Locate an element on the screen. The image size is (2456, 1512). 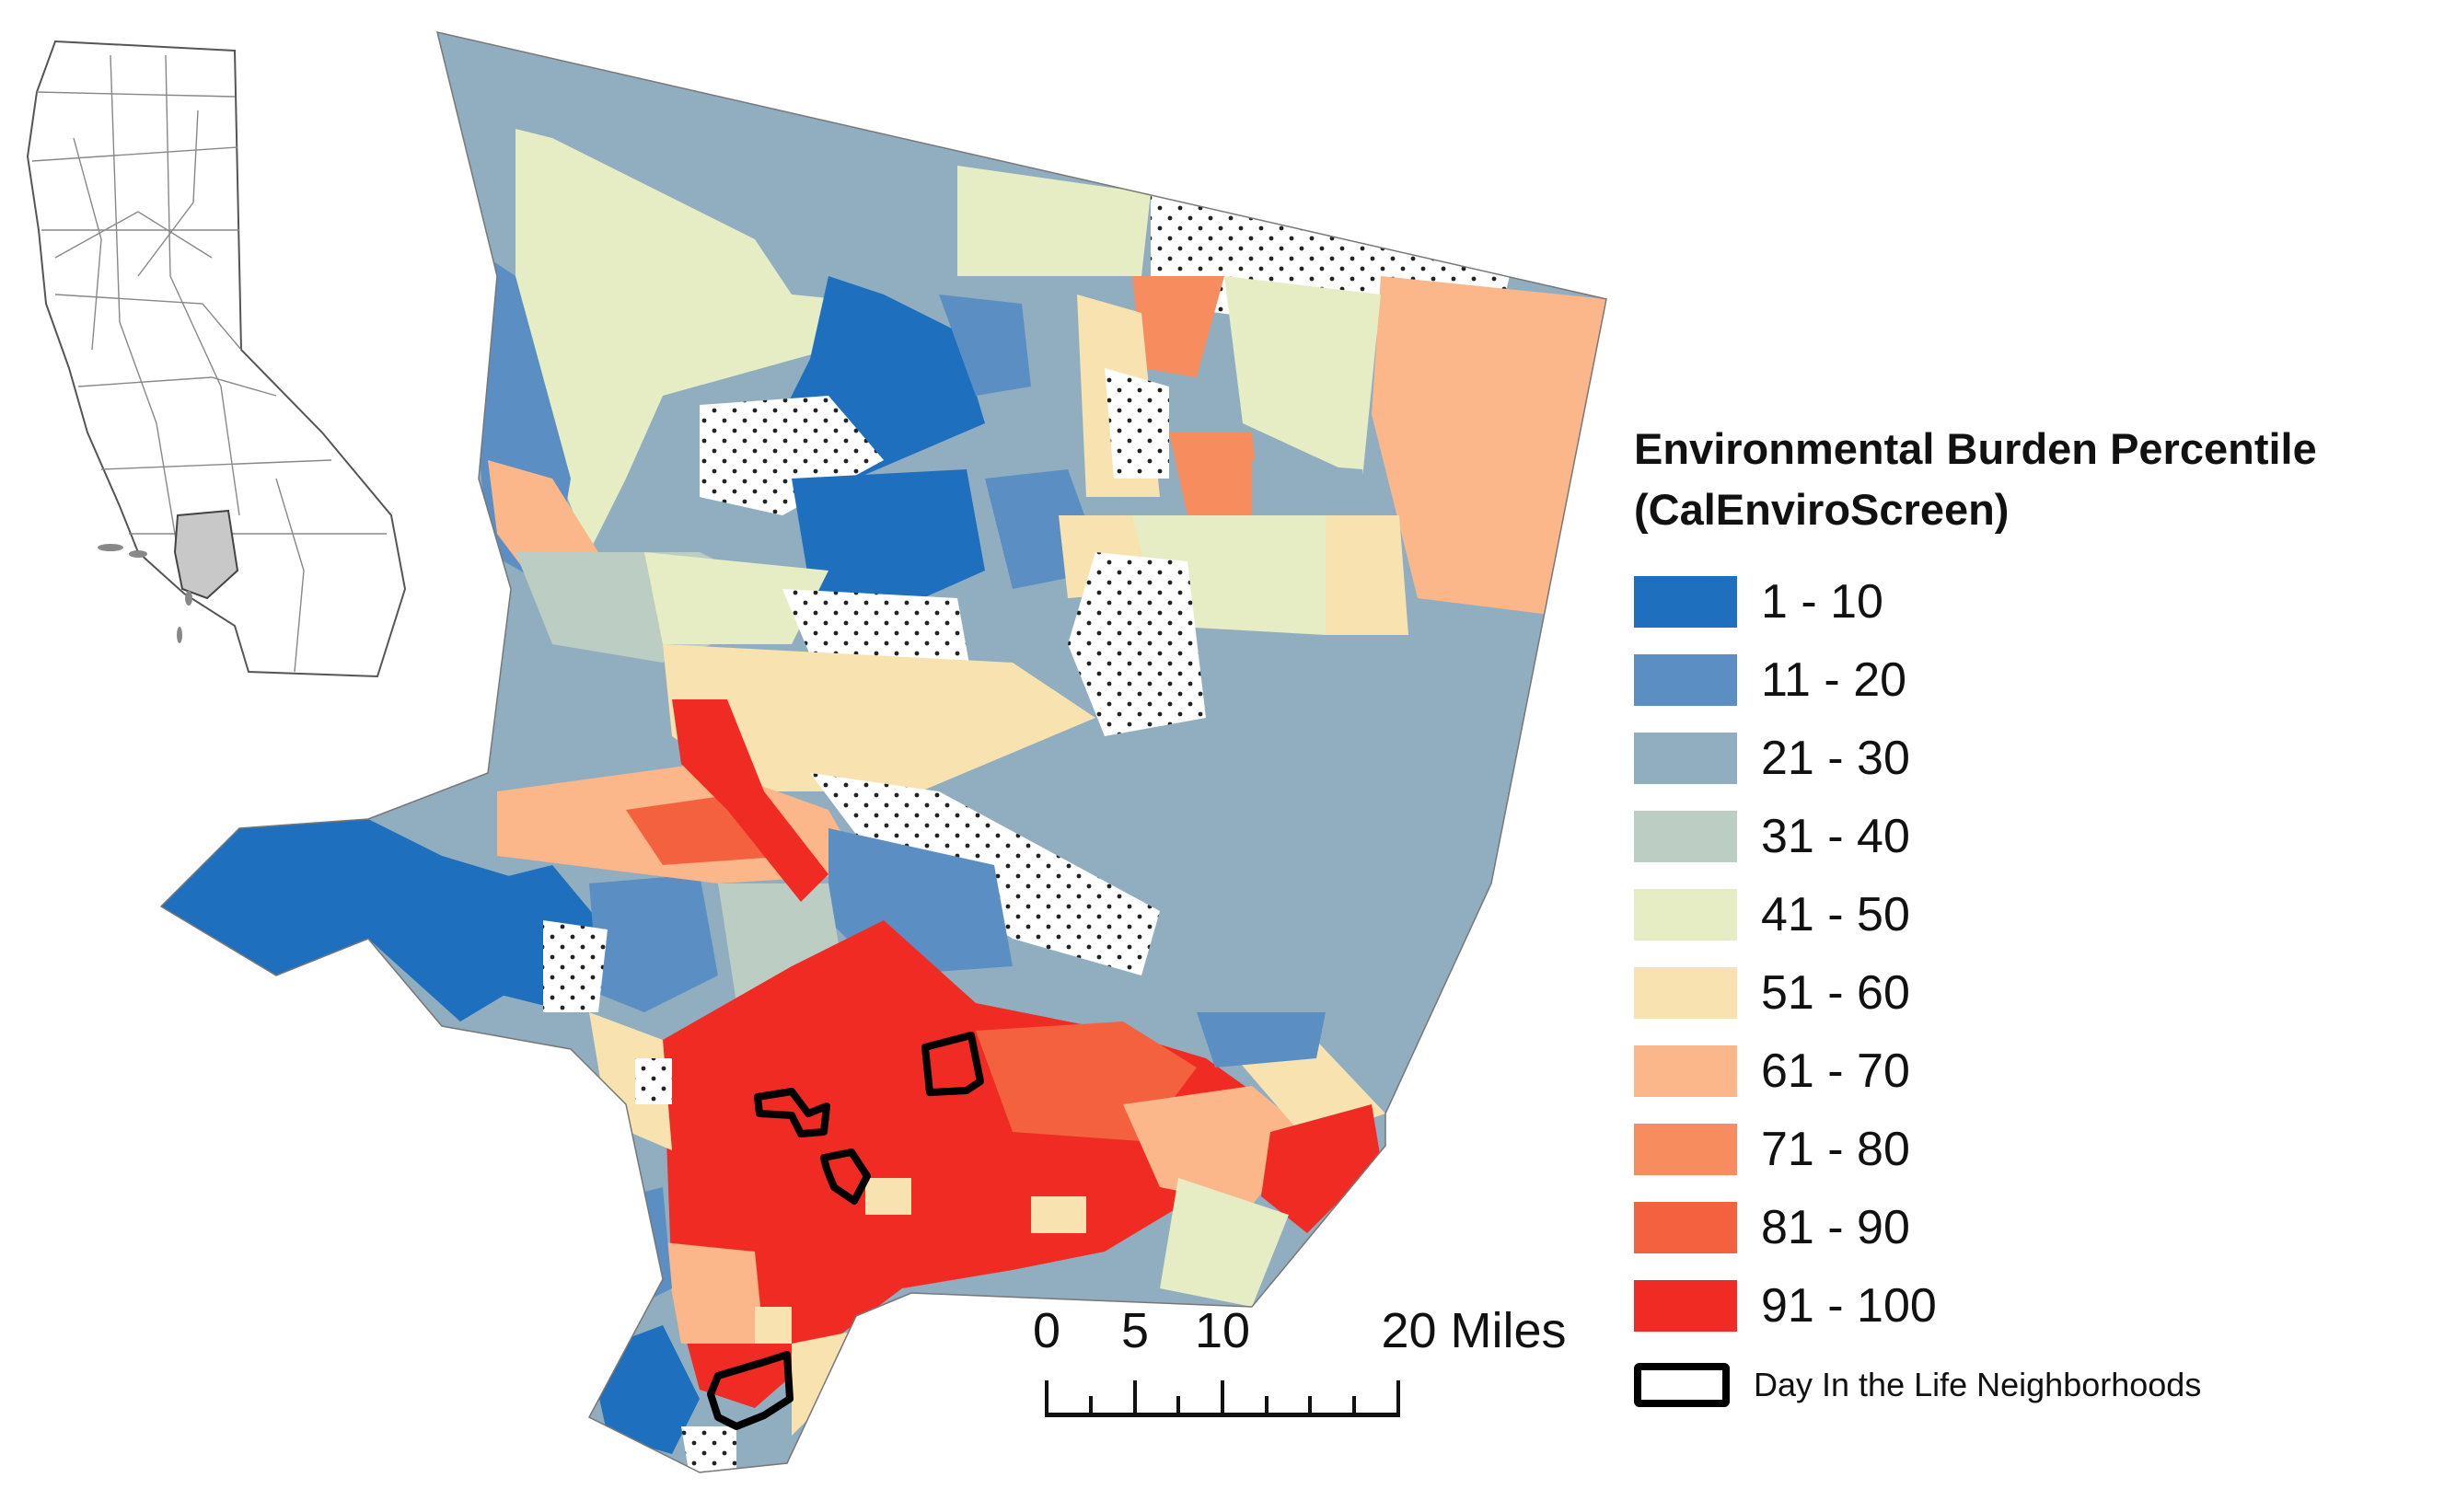
legend-label: 61 - 70 is located at coordinates (1835, 1071).